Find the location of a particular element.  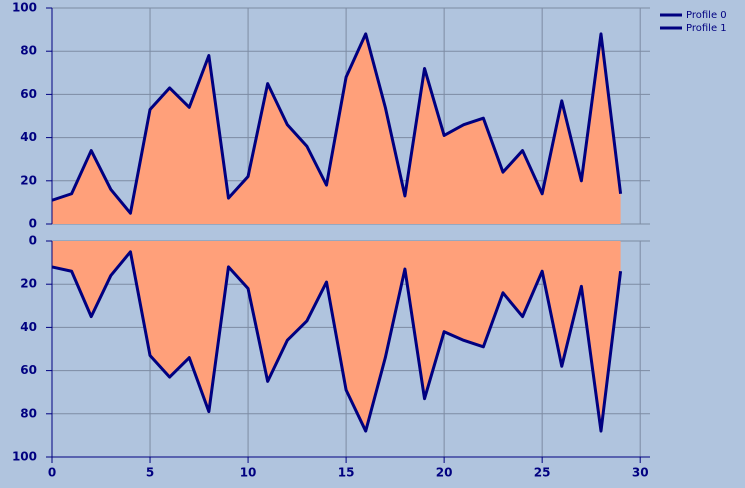

x-tick-label: 30 is located at coordinates (640, 473).